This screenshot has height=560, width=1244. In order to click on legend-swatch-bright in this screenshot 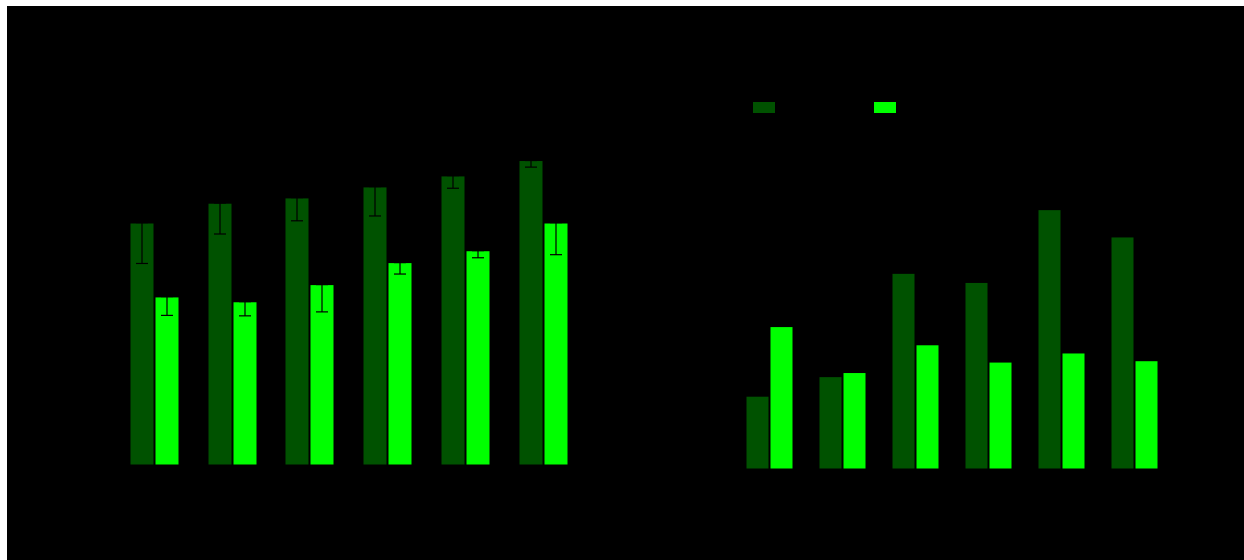, I will do `click(885, 107)`.